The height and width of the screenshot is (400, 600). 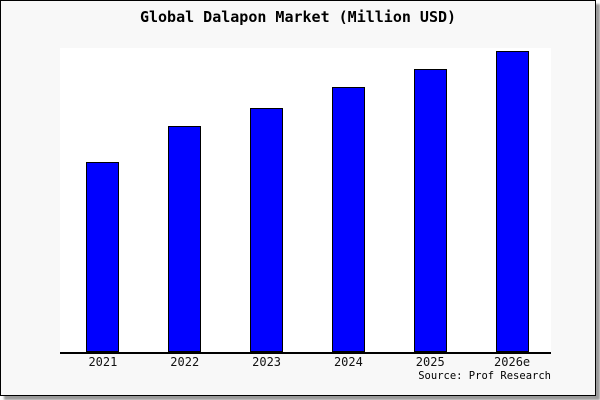 What do you see at coordinates (185, 239) in the screenshot?
I see `bar-2022` at bounding box center [185, 239].